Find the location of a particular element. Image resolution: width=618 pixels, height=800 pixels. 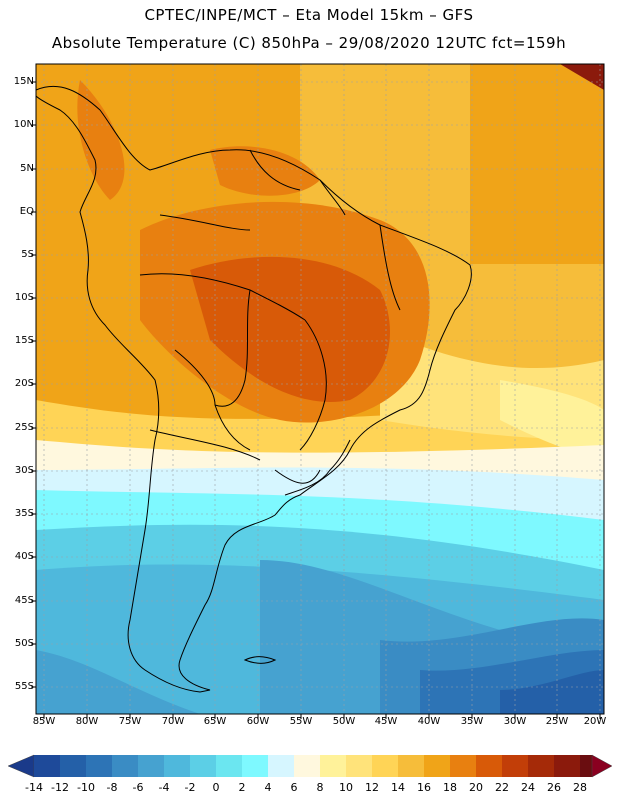

colorbar-label: 16 is located at coordinates (424, 787).